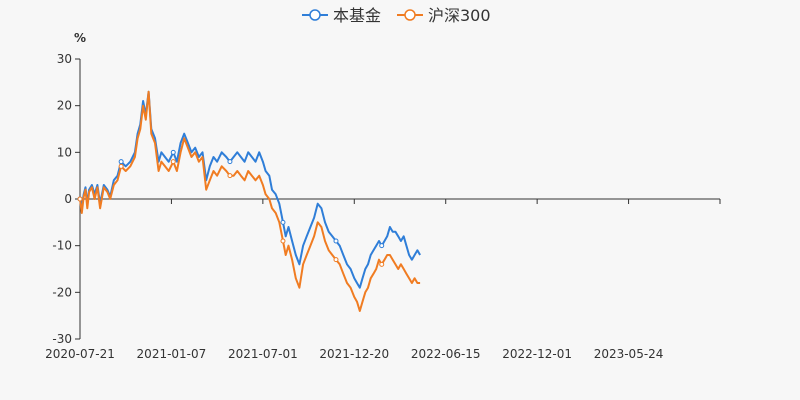 This screenshot has width=800, height=400. I want to click on x-tick-label: 2022-12-01, so click(537, 354).